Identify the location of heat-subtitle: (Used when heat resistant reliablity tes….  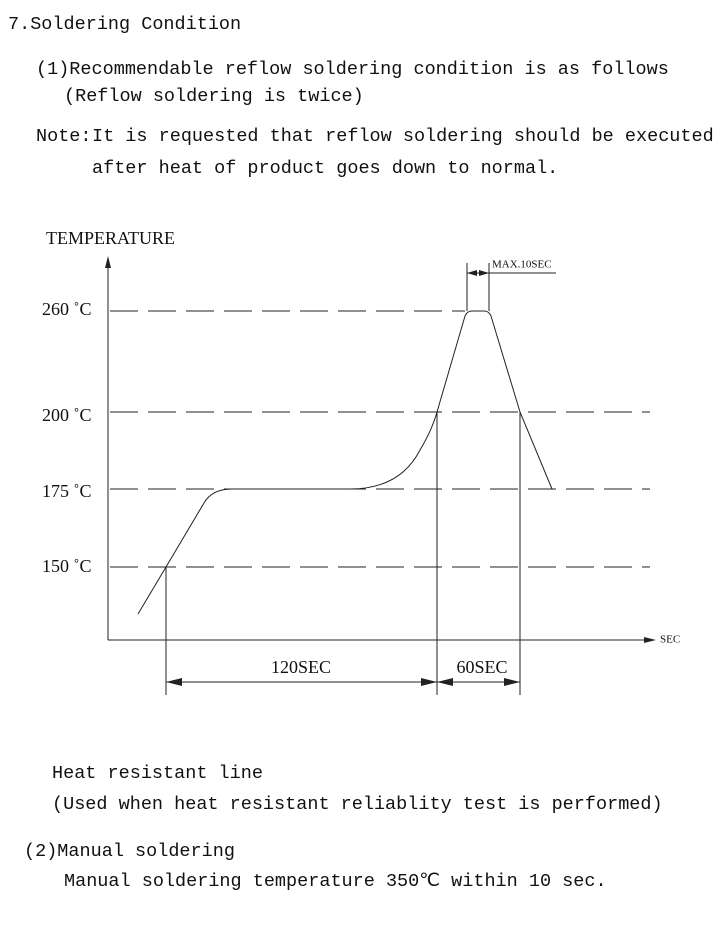
(357, 804).